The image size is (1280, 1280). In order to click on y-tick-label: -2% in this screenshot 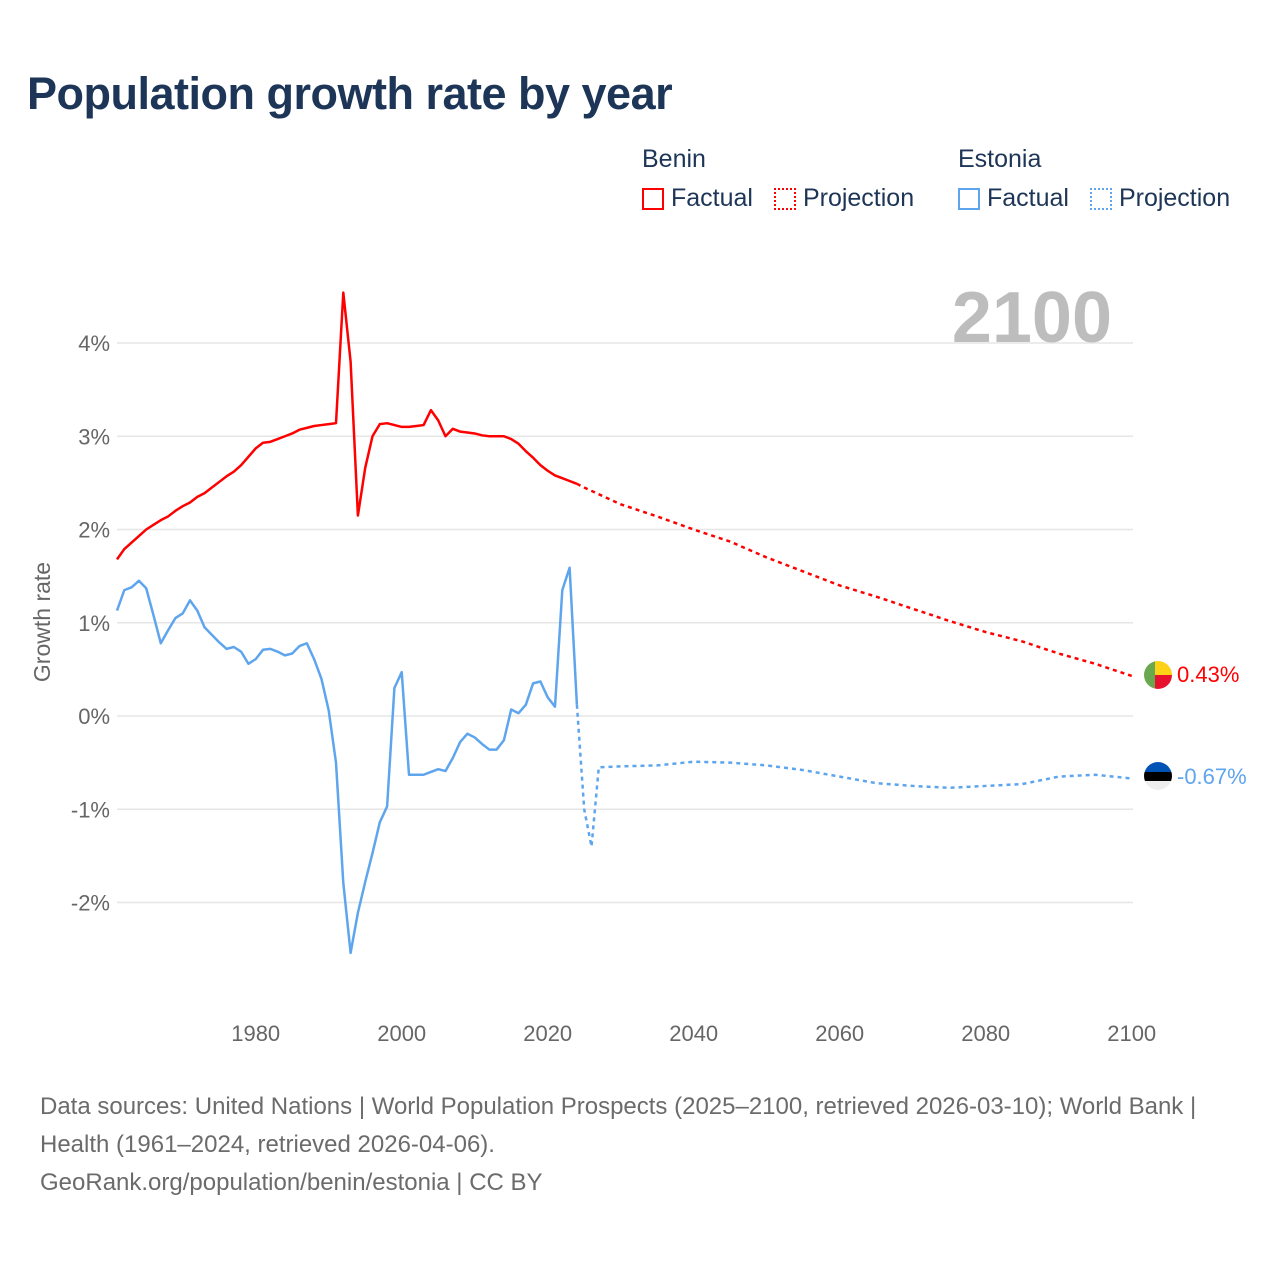, I will do `click(90, 903)`.